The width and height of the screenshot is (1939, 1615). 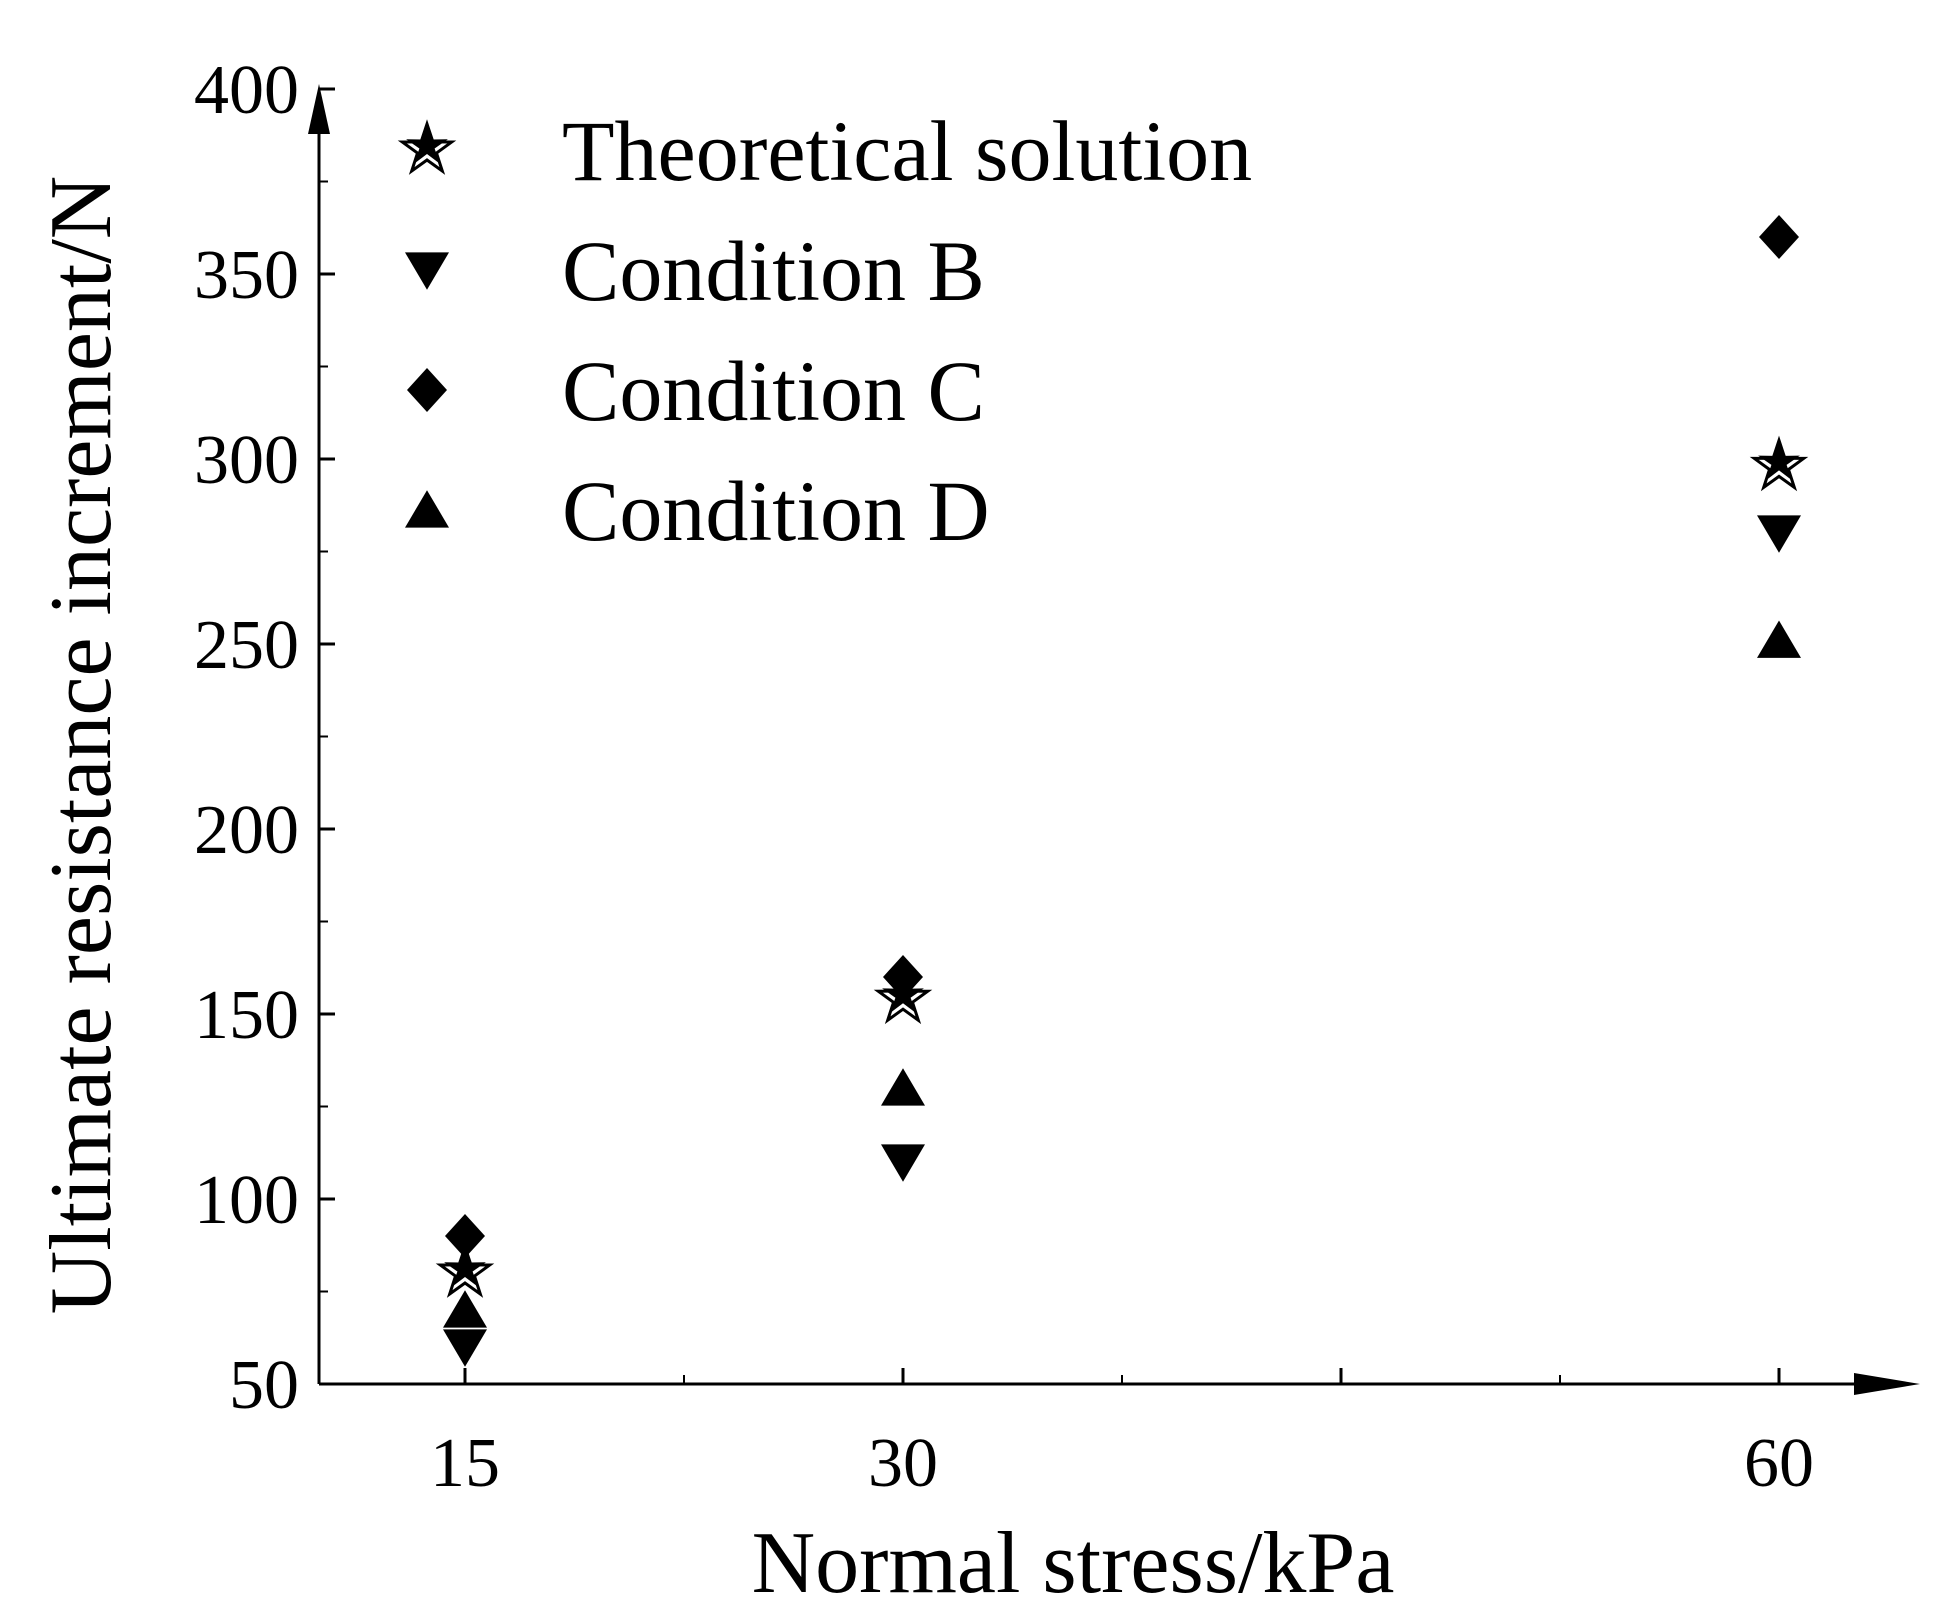 I want to click on x-axis-title: Normal stress/kPa, so click(x=1073, y=1563).